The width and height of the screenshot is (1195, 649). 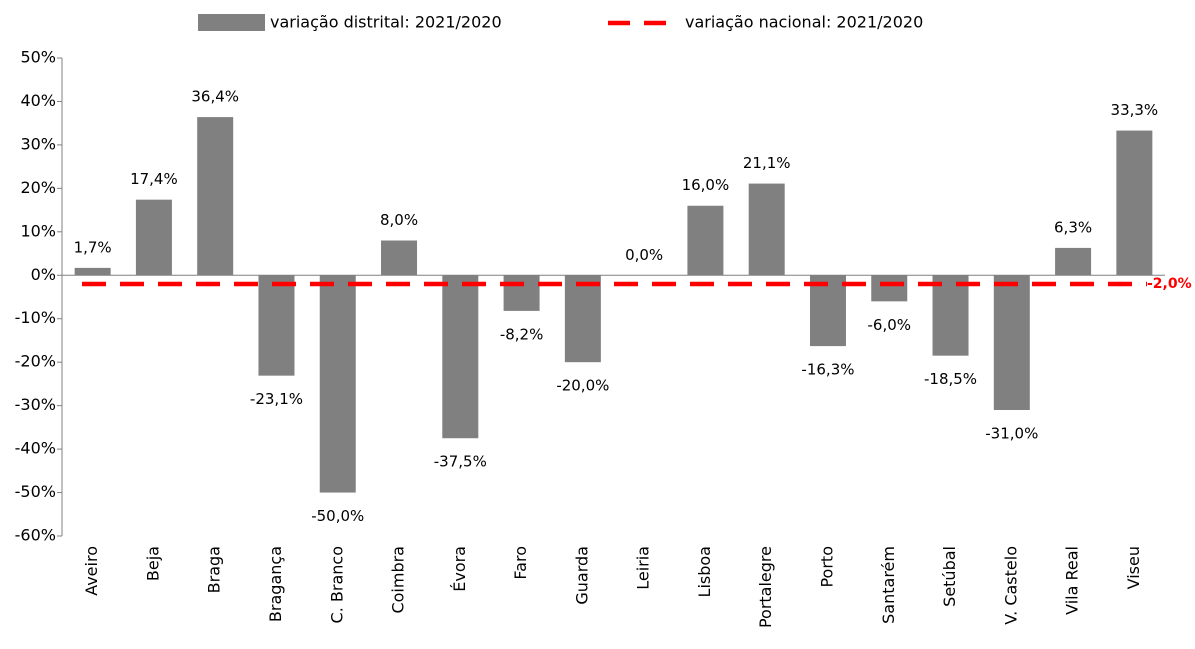 What do you see at coordinates (950, 379) in the screenshot?
I see `value-label: -18,5%` at bounding box center [950, 379].